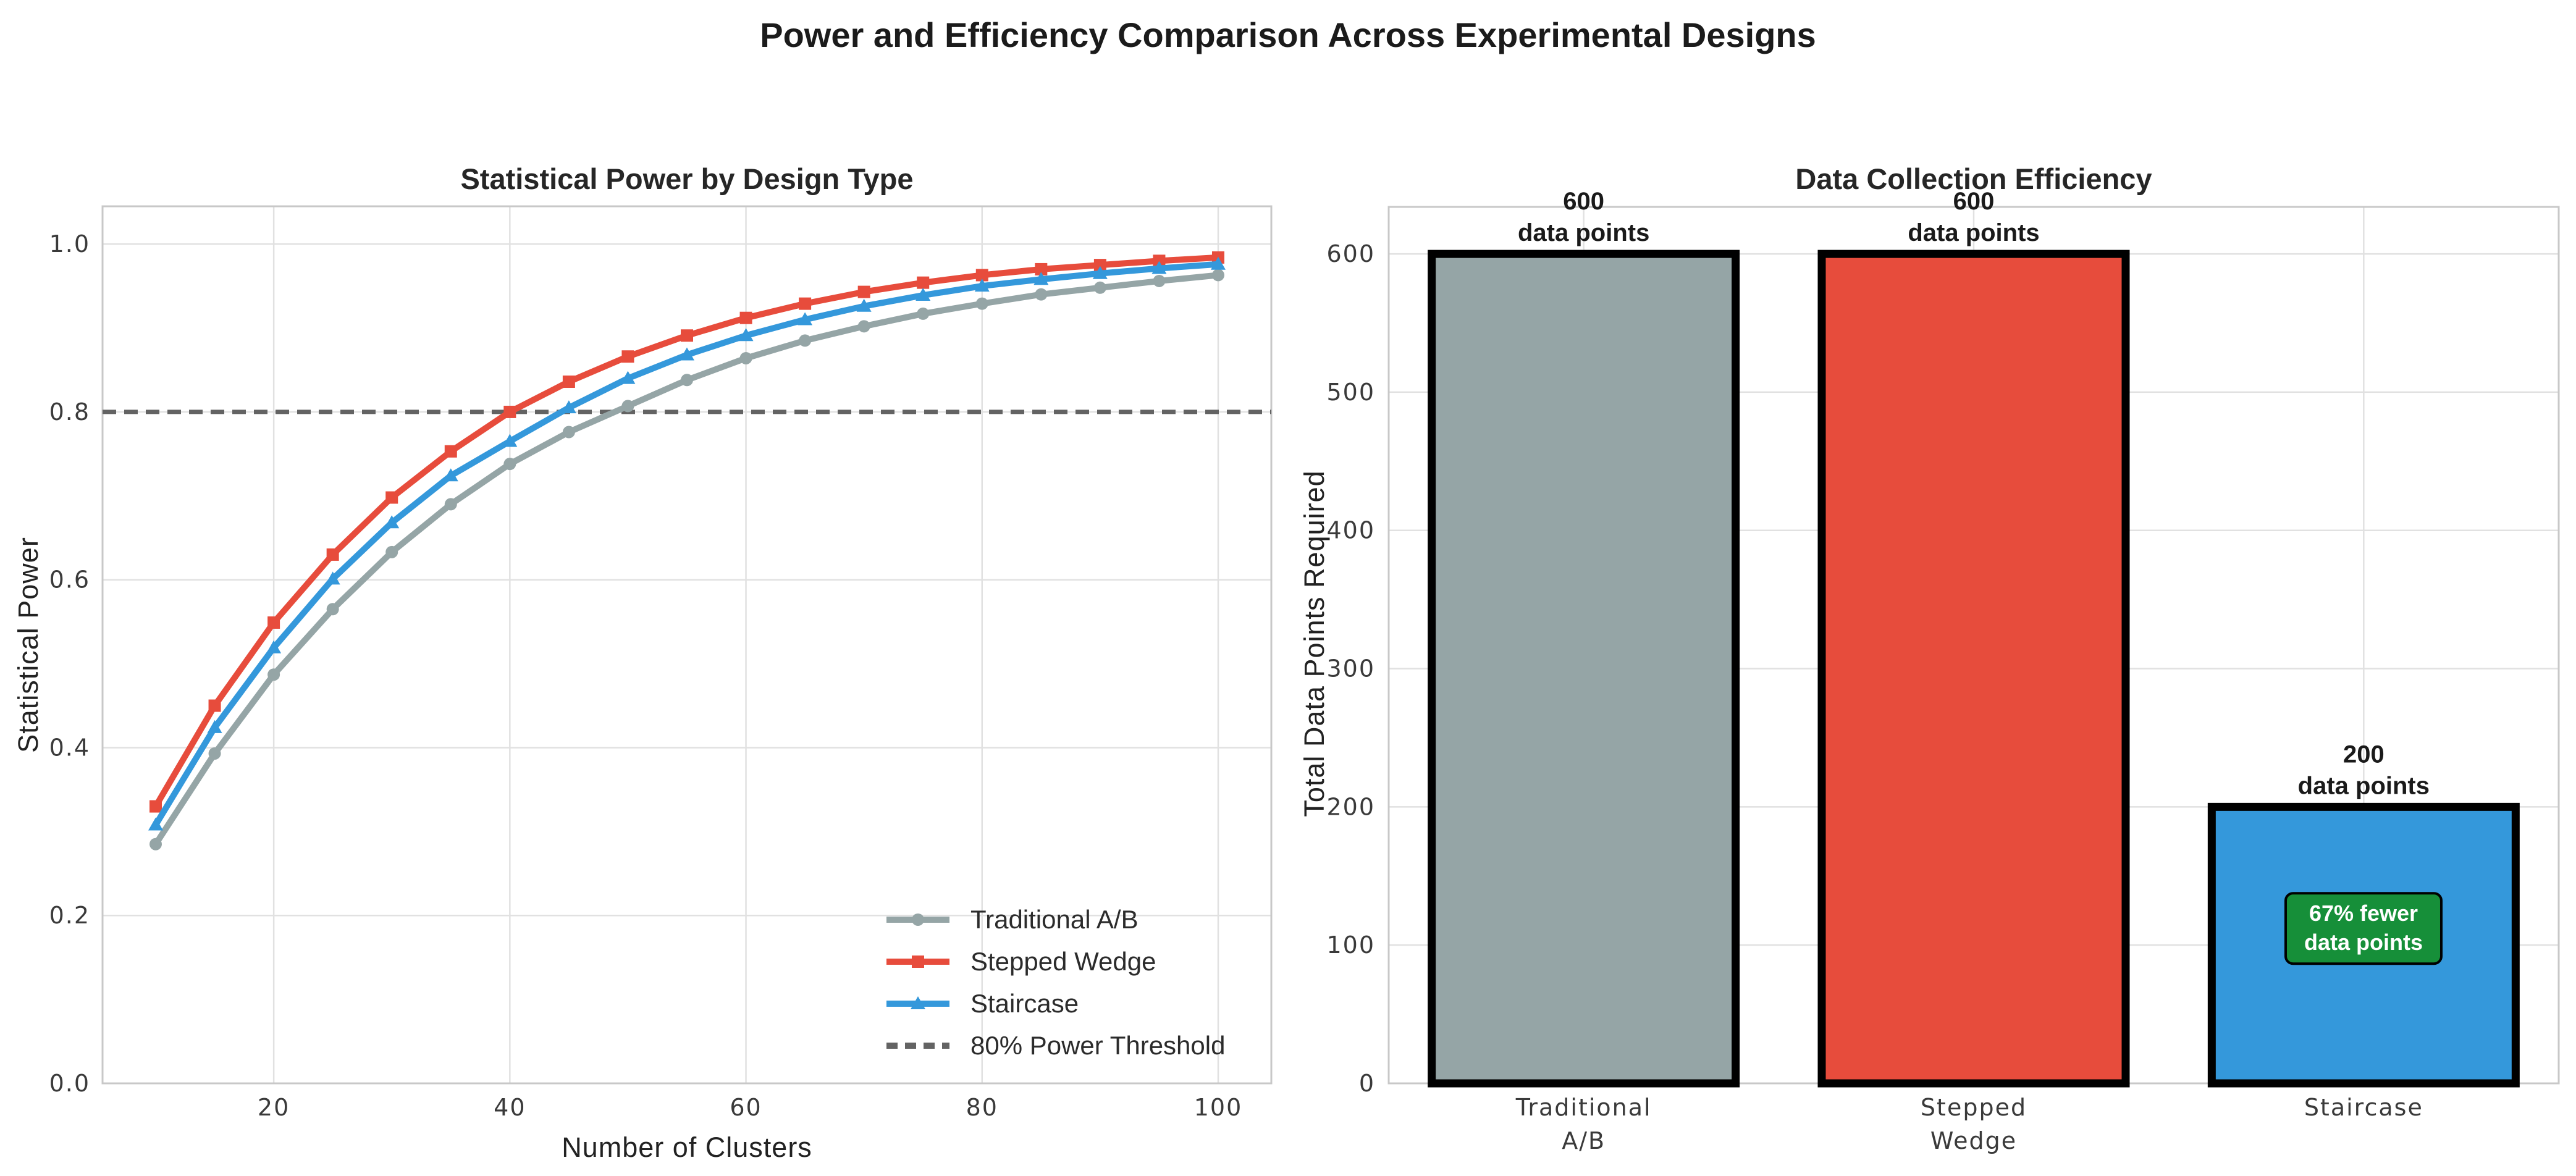 Image resolution: width=2576 pixels, height=1176 pixels. What do you see at coordinates (1973, 178) in the screenshot?
I see `efficiency-chart-title: Data Collection Efficiency` at bounding box center [1973, 178].